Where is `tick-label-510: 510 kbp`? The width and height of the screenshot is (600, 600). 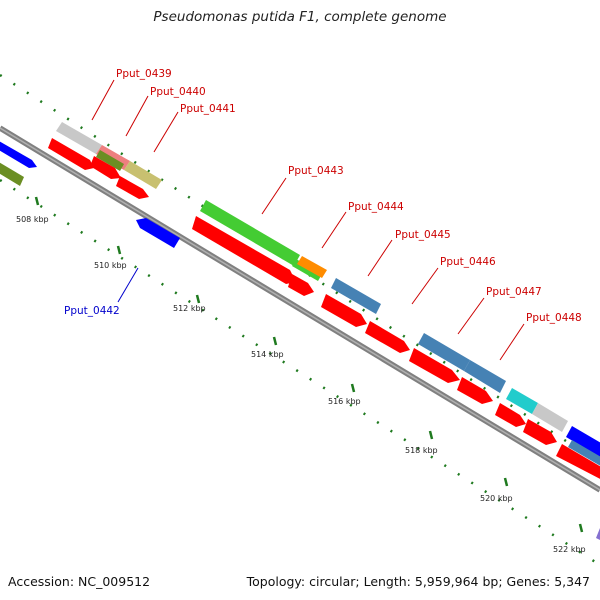
tick-label-510: 510 kbp is located at coordinates (110, 265).